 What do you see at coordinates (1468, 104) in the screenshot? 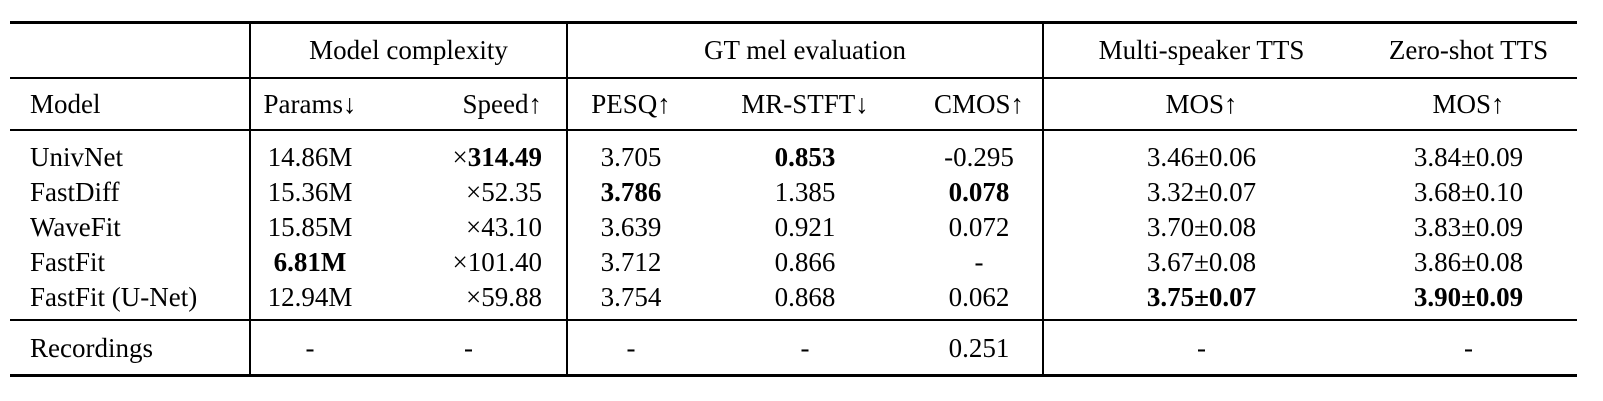
I see `column-header-mos-zero-shot: MOS↑` at bounding box center [1468, 104].